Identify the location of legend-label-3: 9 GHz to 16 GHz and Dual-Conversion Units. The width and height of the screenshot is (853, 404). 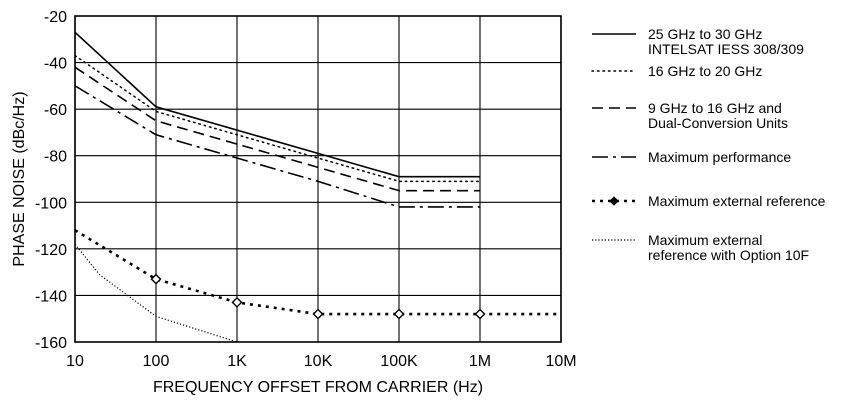
(718, 115).